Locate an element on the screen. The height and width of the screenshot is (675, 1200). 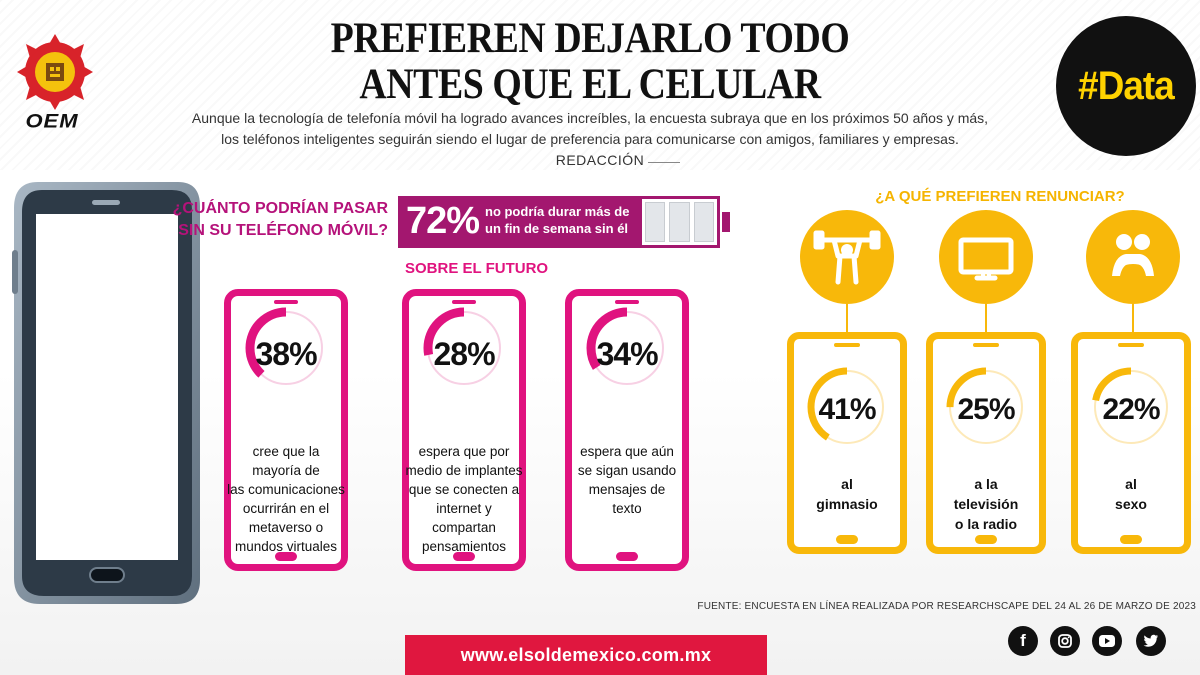
renounce-percent: 25% is located at coordinates (986, 409).